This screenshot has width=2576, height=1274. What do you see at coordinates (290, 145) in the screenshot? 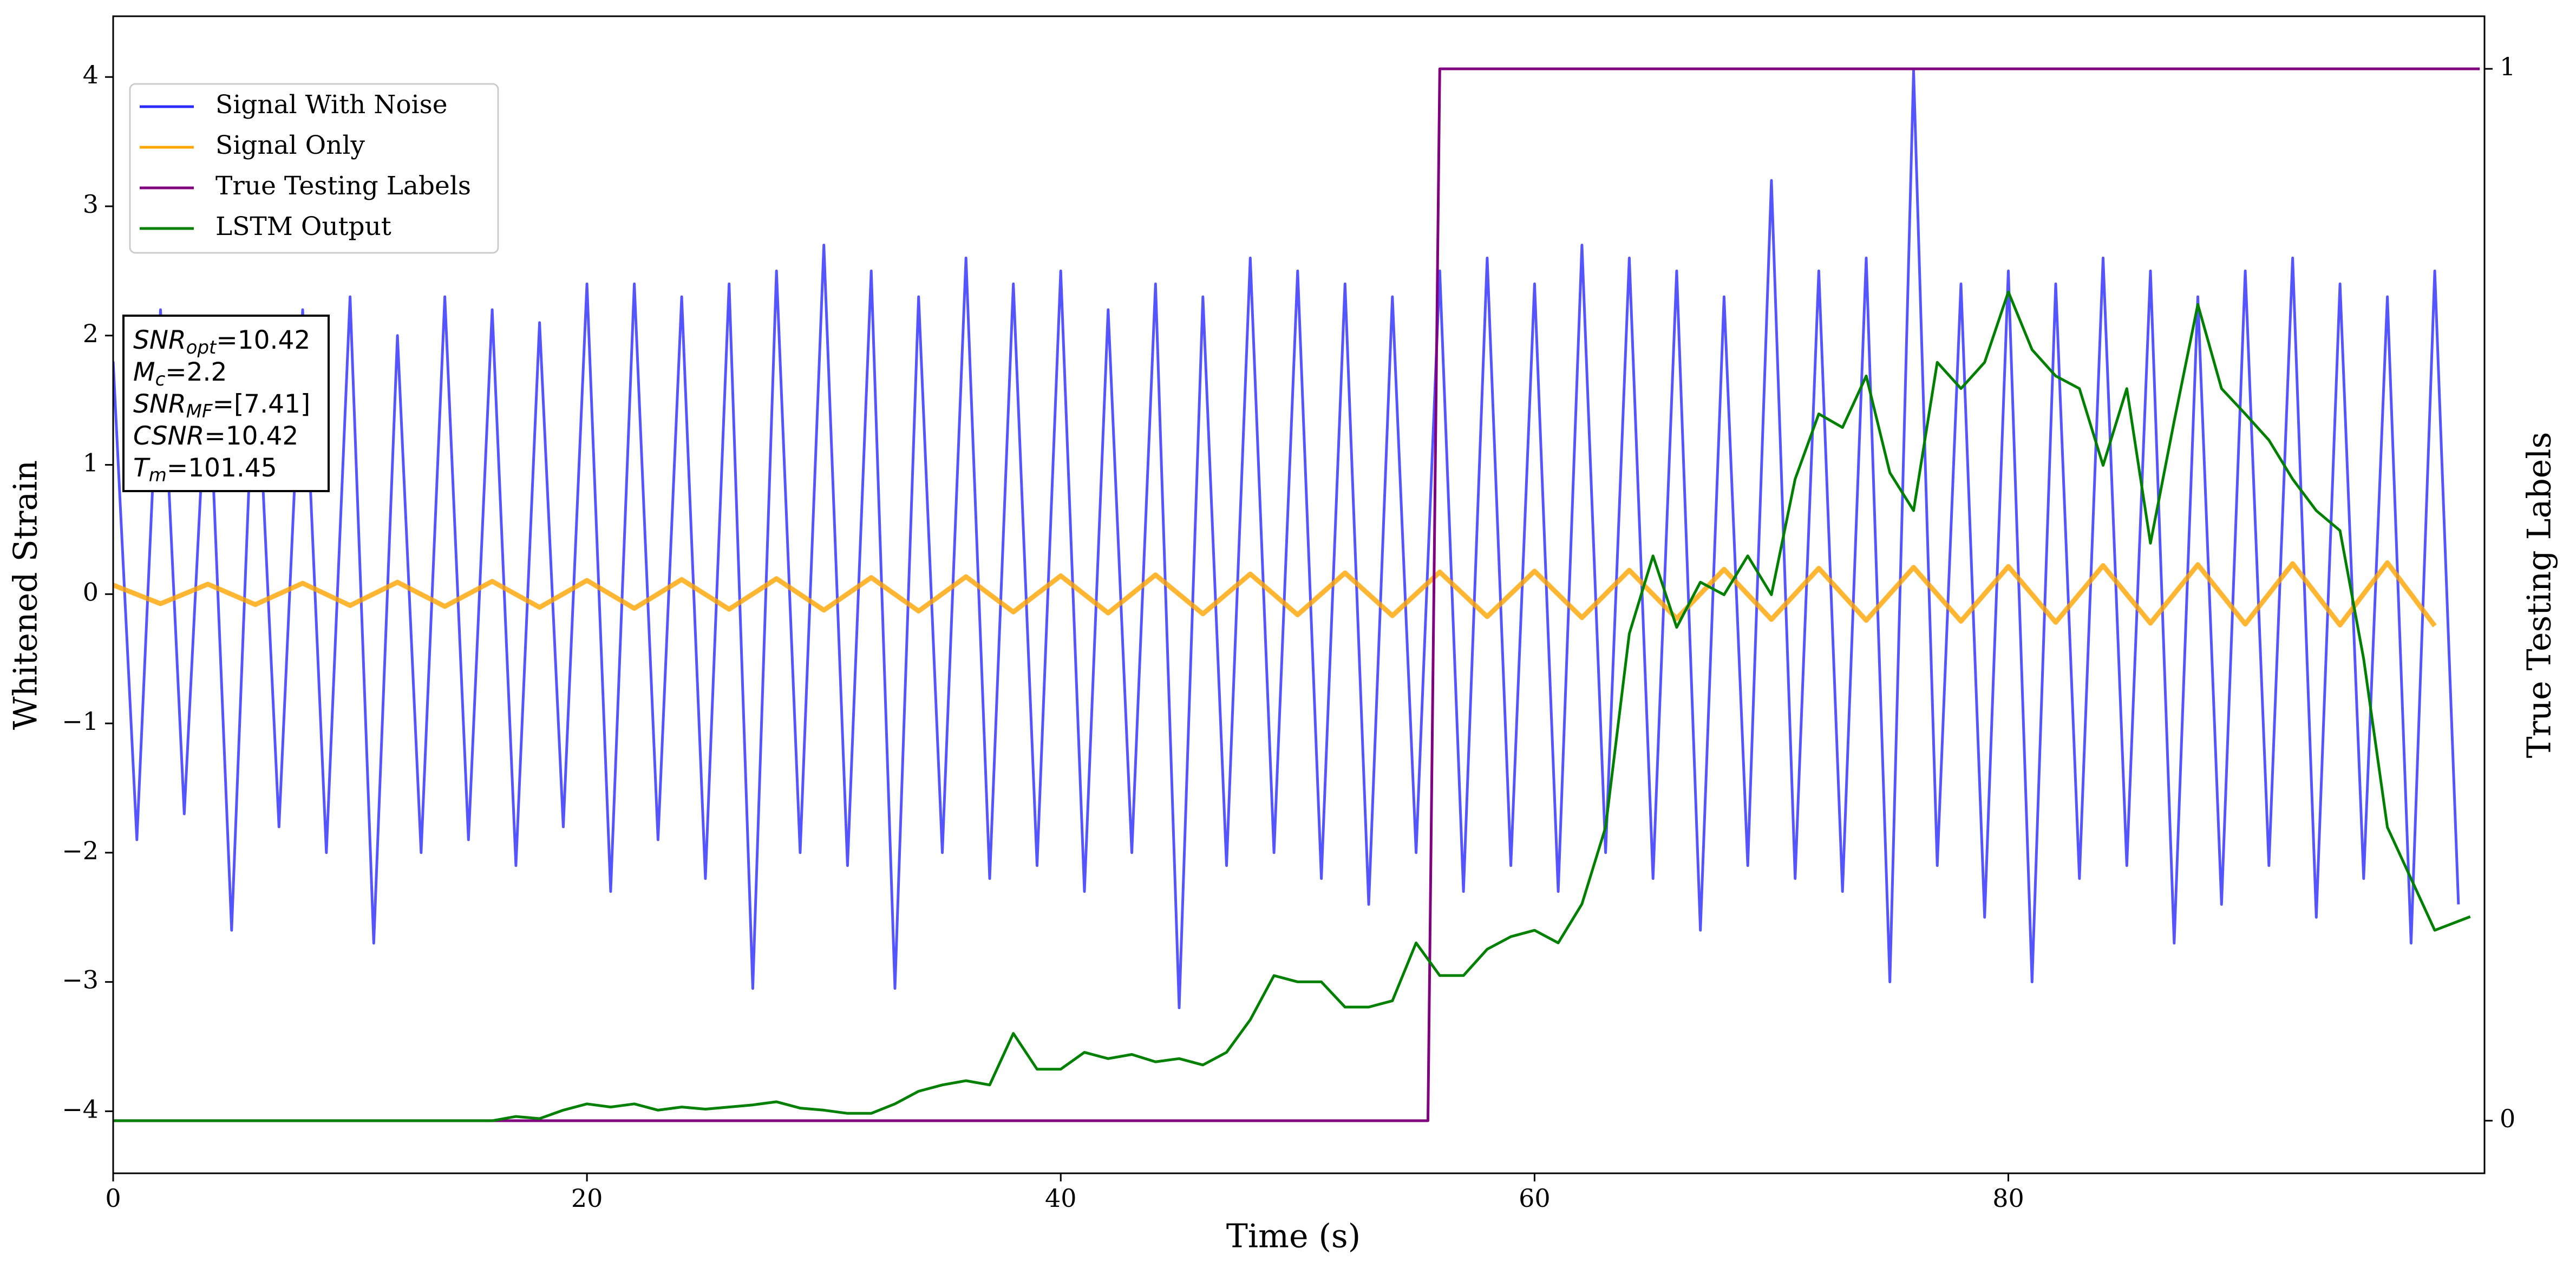
I see `legend-label: Signal Only` at bounding box center [290, 145].